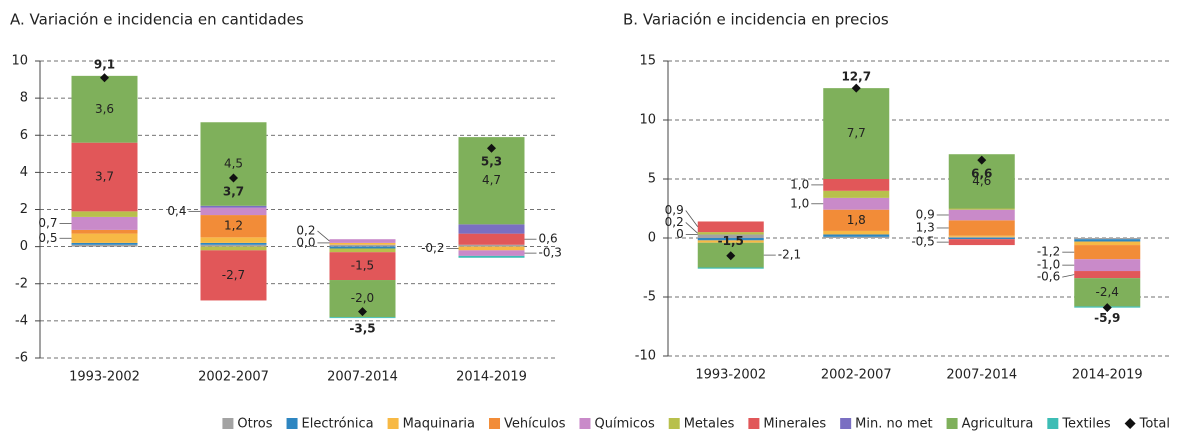 Image resolution: width=1183 pixels, height=431 pixels. What do you see at coordinates (432, 248) in the screenshot?
I see `value-label: -0,2` at bounding box center [432, 248].